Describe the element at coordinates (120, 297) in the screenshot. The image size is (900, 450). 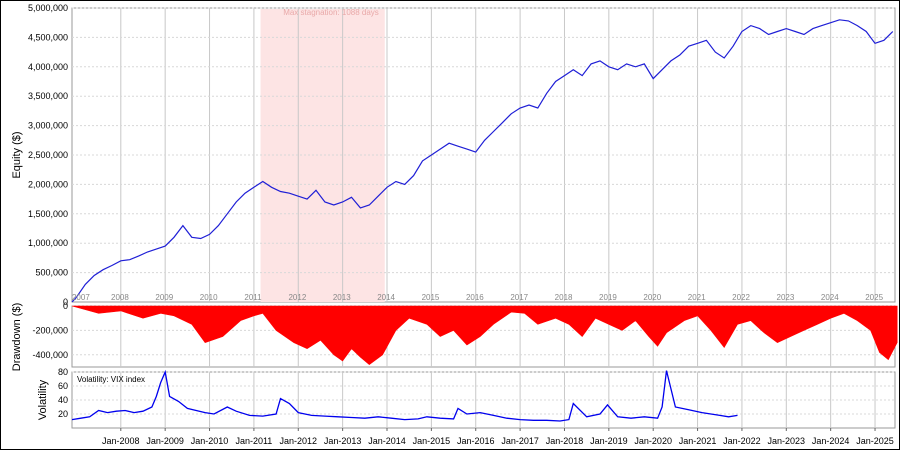
I see `equity-year-label: 2008` at that location.